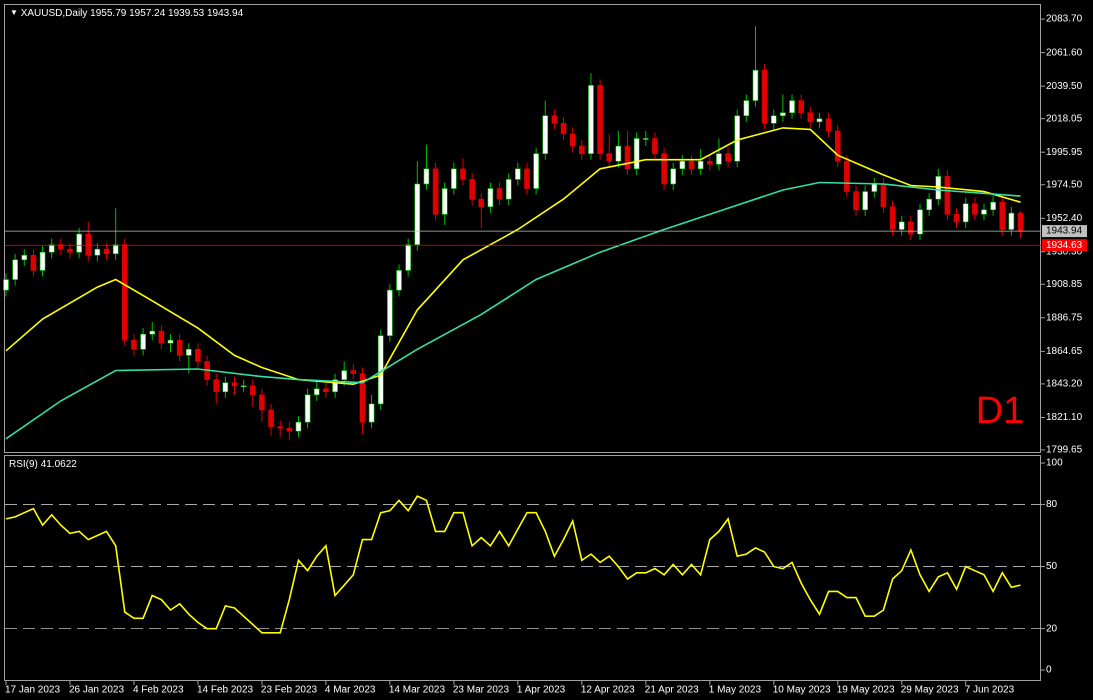 The width and height of the screenshot is (1093, 700). I want to click on x-tick-label: 4 Feb 2023, so click(158, 690).